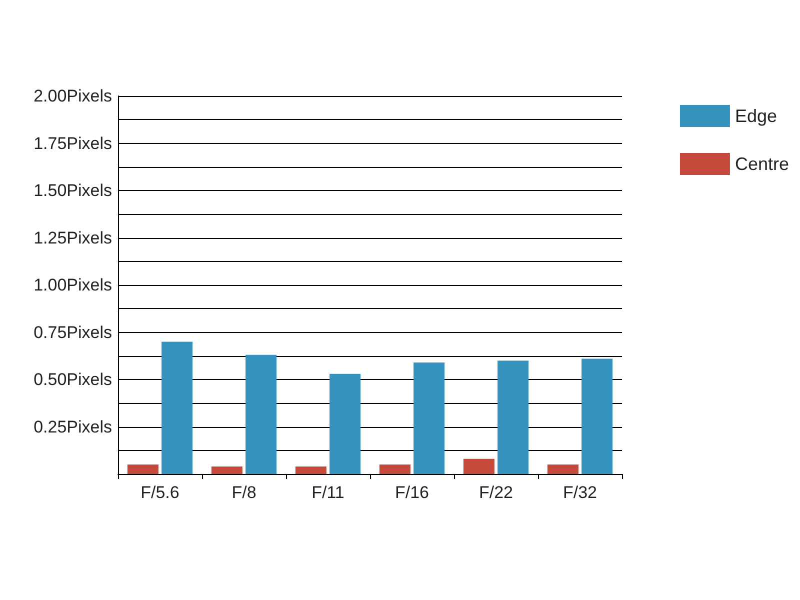  What do you see at coordinates (496, 492) in the screenshot?
I see `x-tick-label: F/22` at bounding box center [496, 492].